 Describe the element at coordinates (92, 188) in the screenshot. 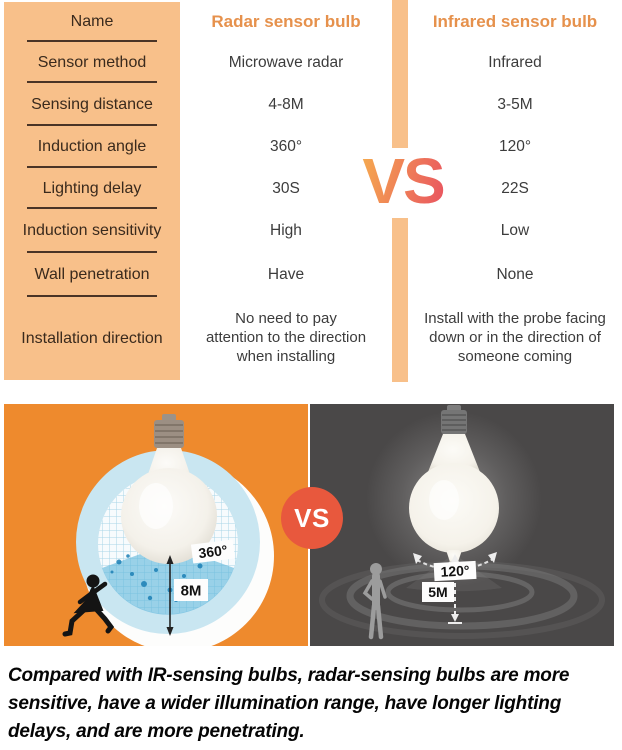

I see `row-label-lighting-delay: Lighting delay` at that location.